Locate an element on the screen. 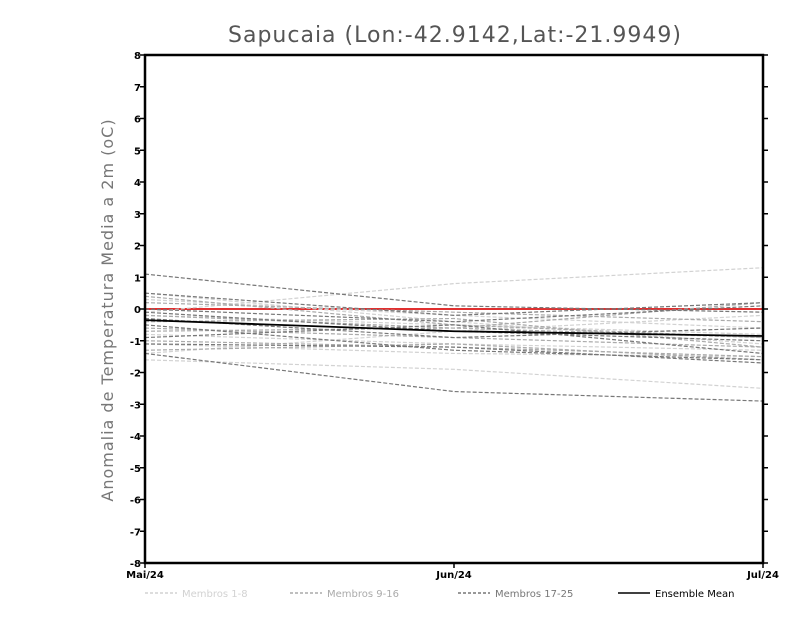 The image size is (800, 618). legend-label: Membros 9-16 is located at coordinates (363, 594).